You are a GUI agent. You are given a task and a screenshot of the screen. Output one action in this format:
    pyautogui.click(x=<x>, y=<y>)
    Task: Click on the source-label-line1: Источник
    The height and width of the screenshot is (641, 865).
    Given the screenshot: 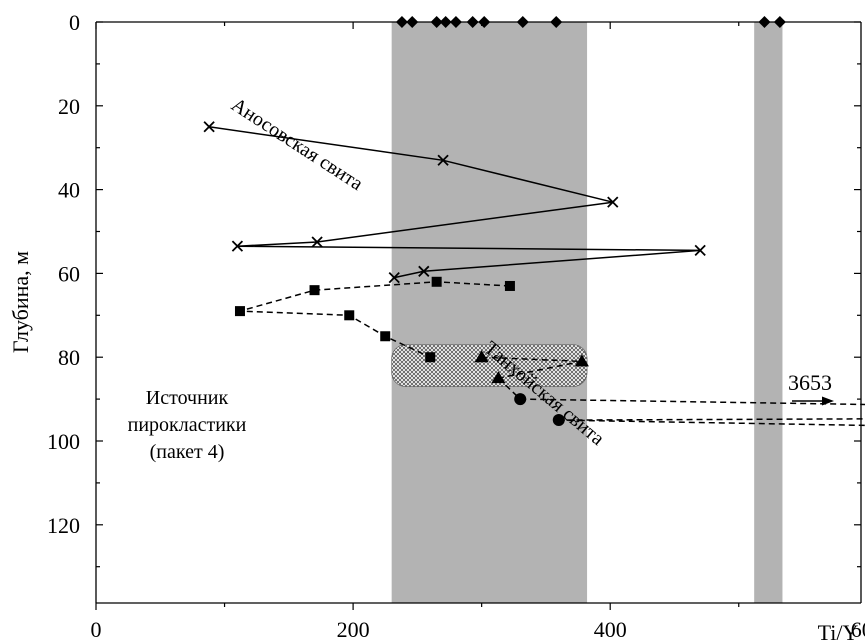 What is the action you would take?
    pyautogui.click(x=187, y=398)
    